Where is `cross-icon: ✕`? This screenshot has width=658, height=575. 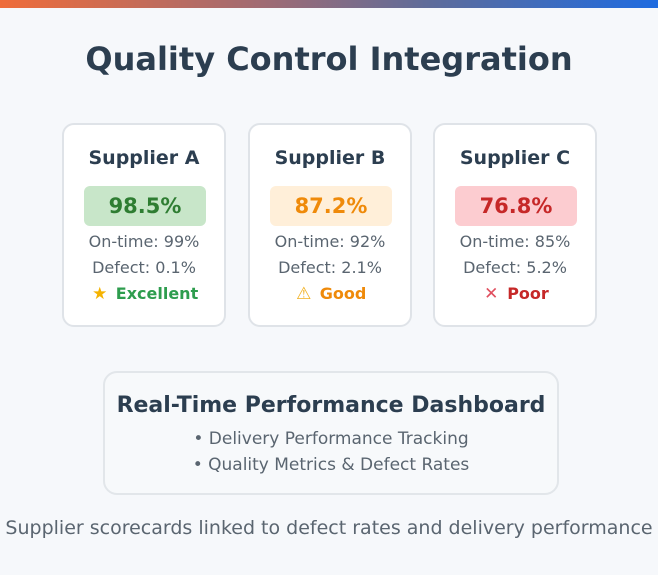 cross-icon: ✕ is located at coordinates (491, 294).